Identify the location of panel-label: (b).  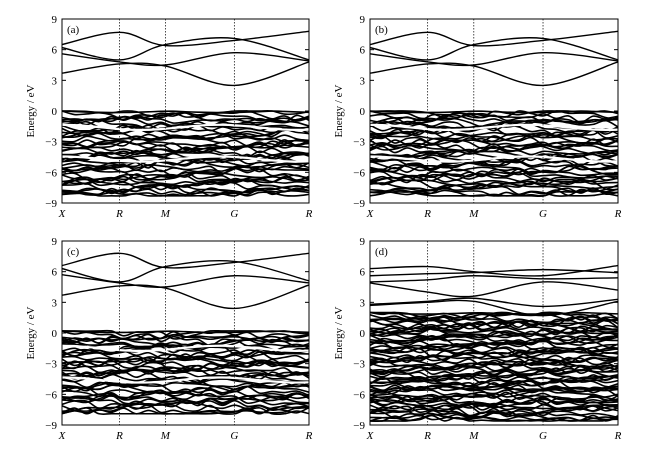
(381, 30).